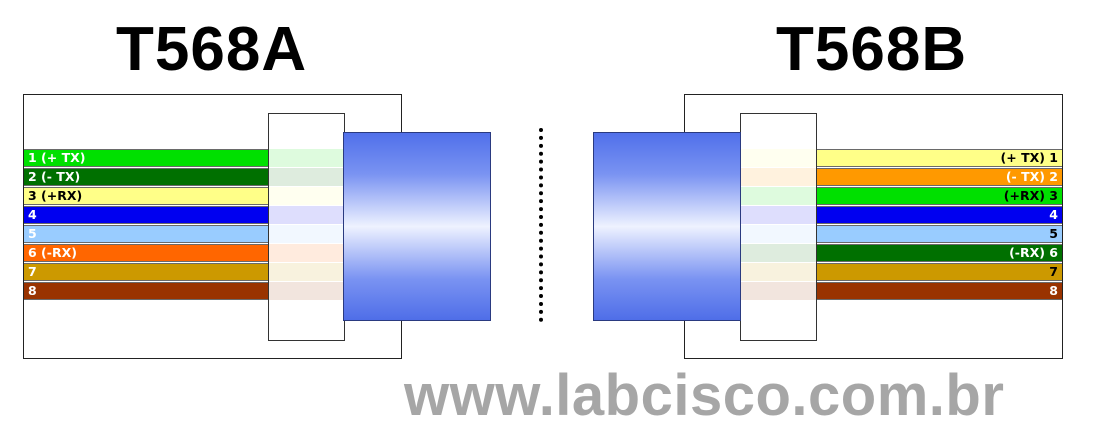 The image size is (1096, 437). I want to click on title-t568a: T568A, so click(212, 49).